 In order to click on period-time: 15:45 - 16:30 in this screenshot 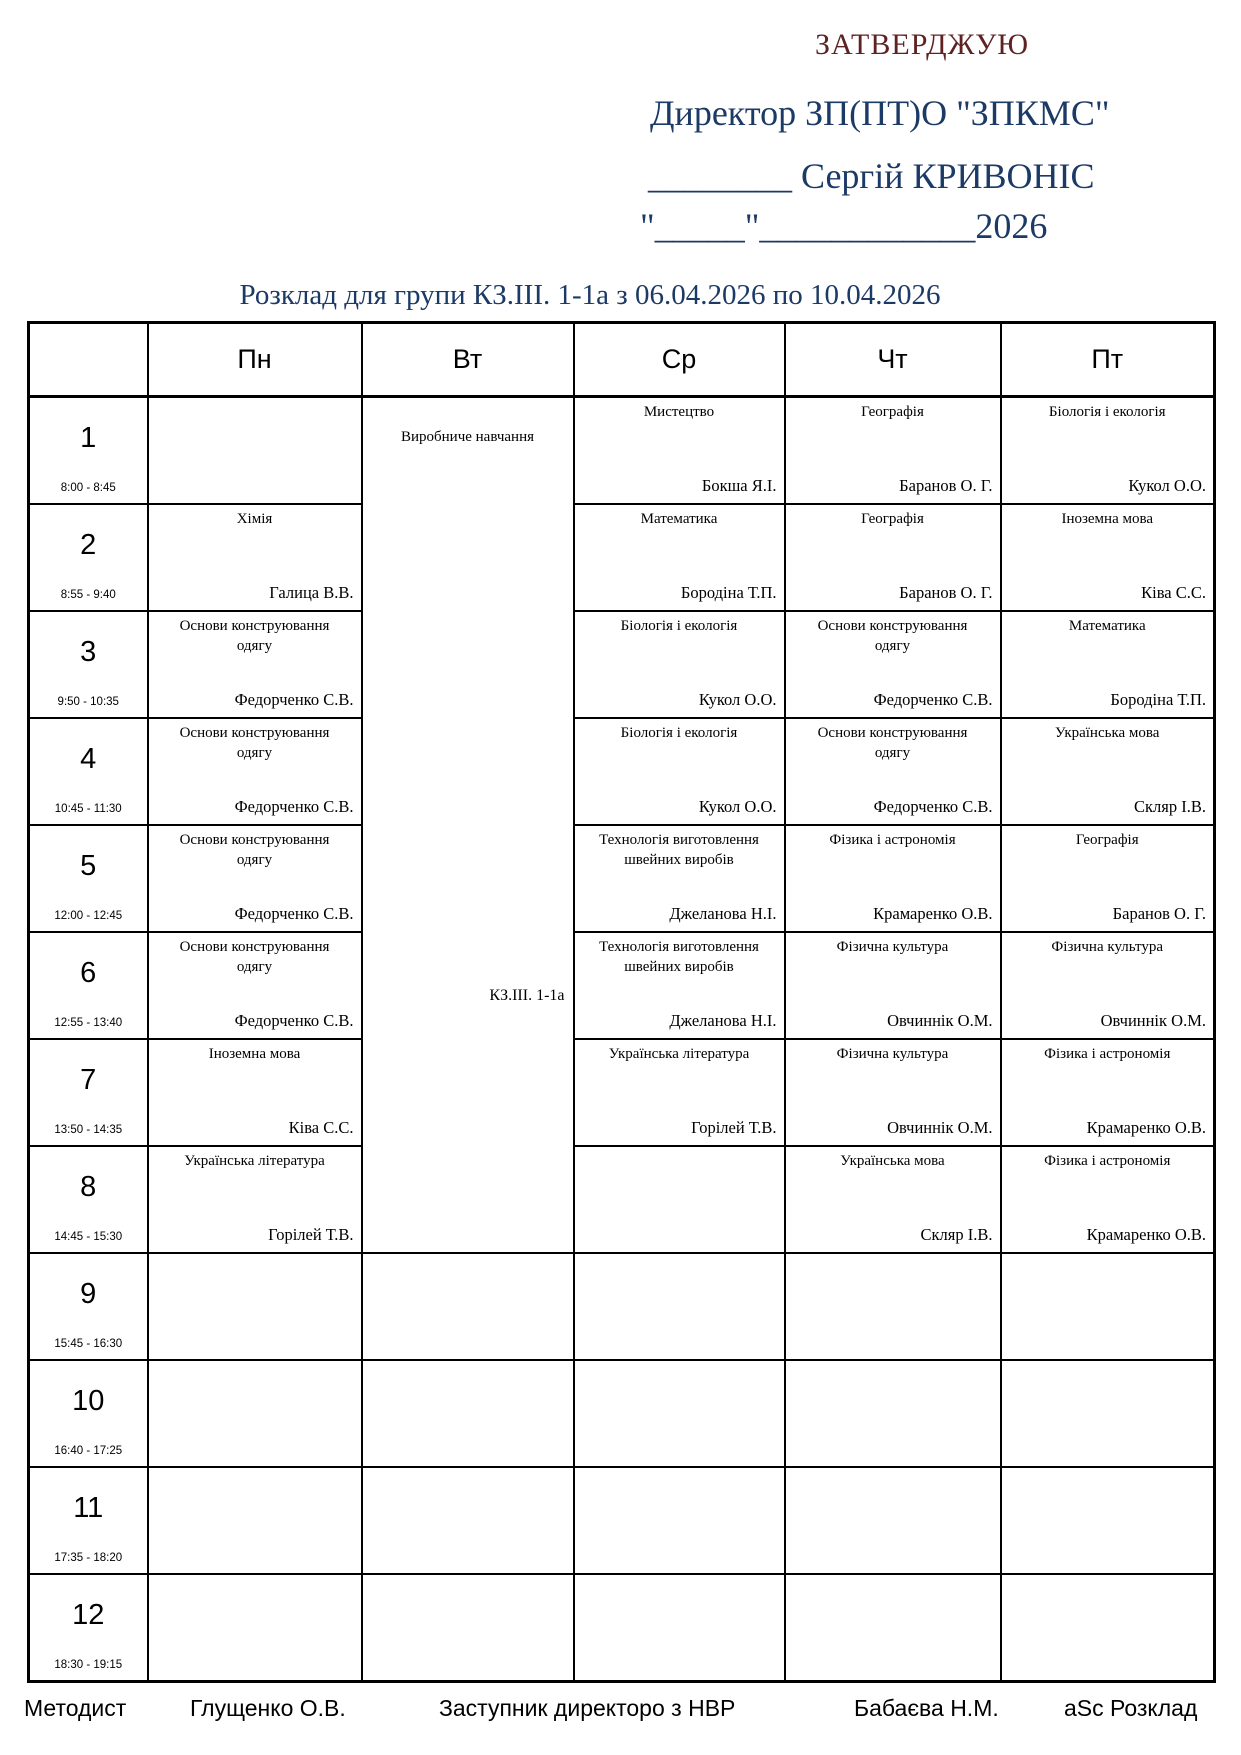, I will do `click(88, 1344)`.